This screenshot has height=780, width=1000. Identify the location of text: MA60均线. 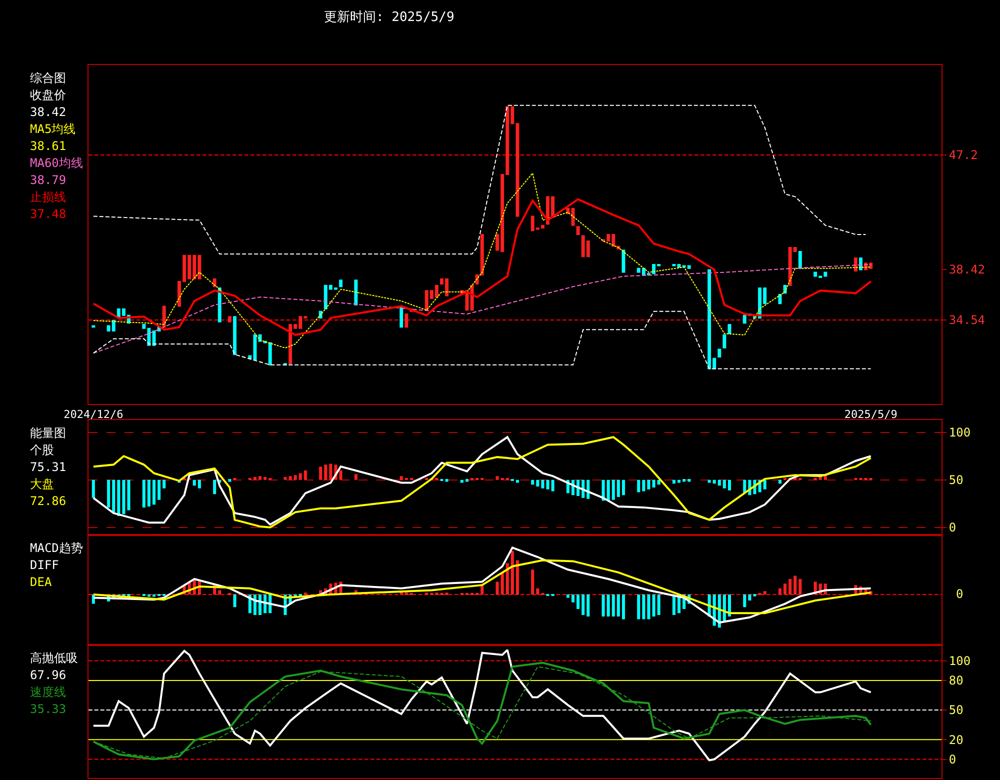
(56, 163).